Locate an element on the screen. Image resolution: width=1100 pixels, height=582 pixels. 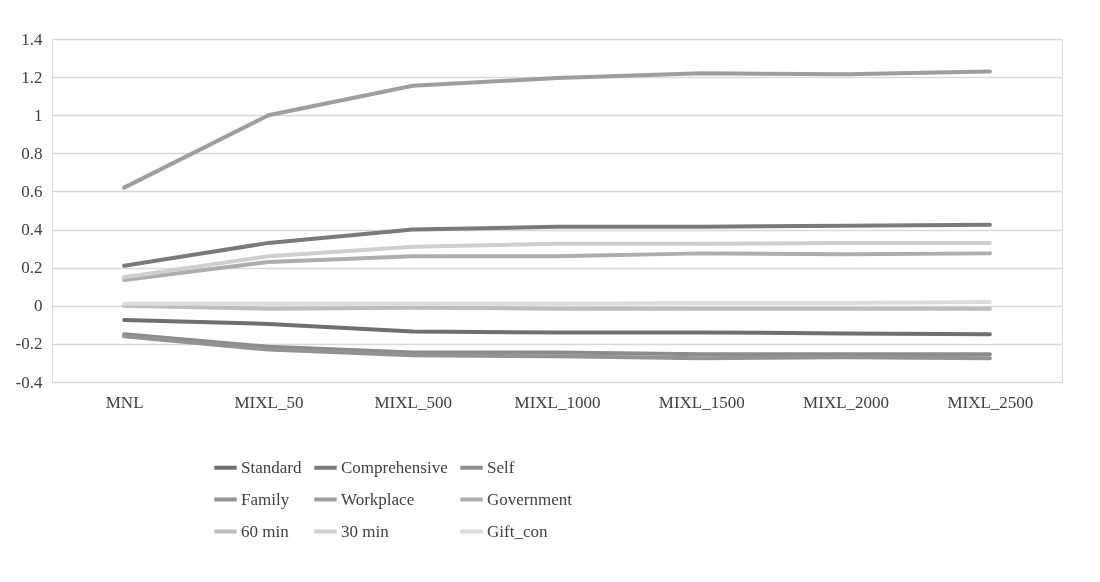
y-tick-label: 1.4 is located at coordinates (32, 39).